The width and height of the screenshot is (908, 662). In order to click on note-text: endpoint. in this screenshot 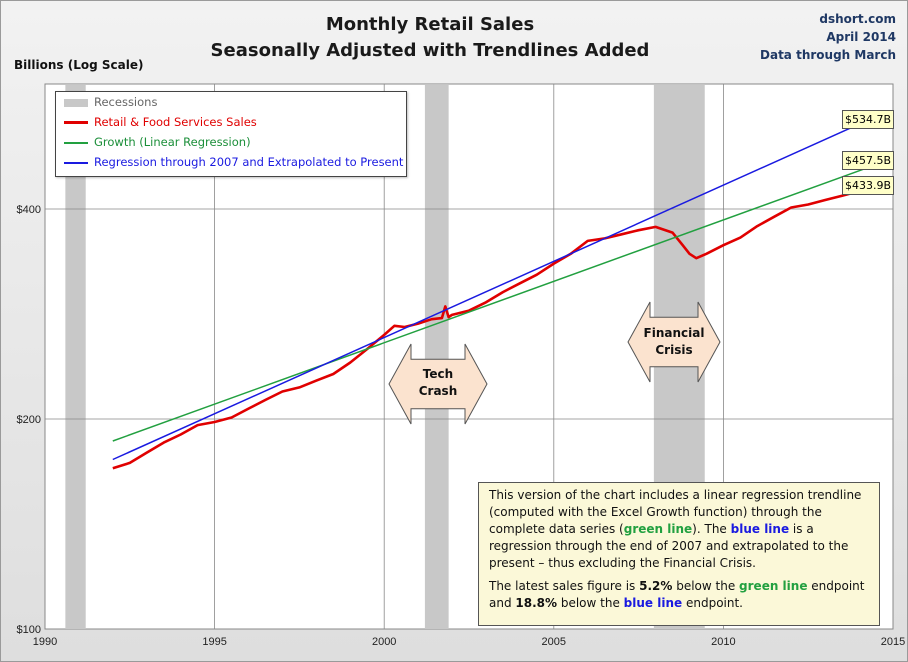, I will do `click(712, 603)`.